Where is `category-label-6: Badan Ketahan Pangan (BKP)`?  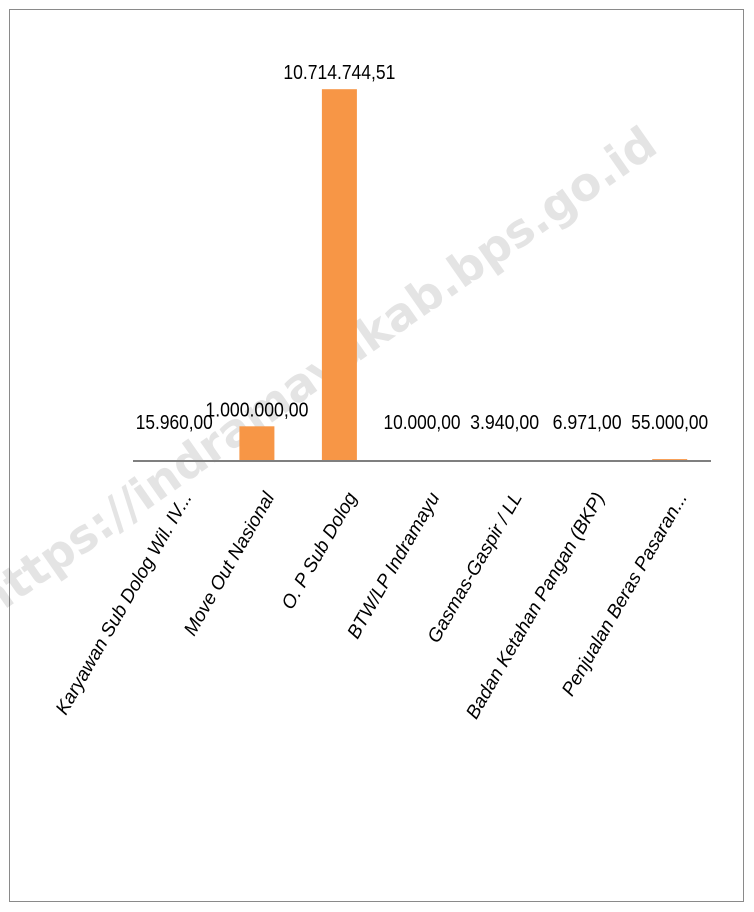
category-label-6: Badan Ketahan Pangan (BKP) is located at coordinates (535, 606).